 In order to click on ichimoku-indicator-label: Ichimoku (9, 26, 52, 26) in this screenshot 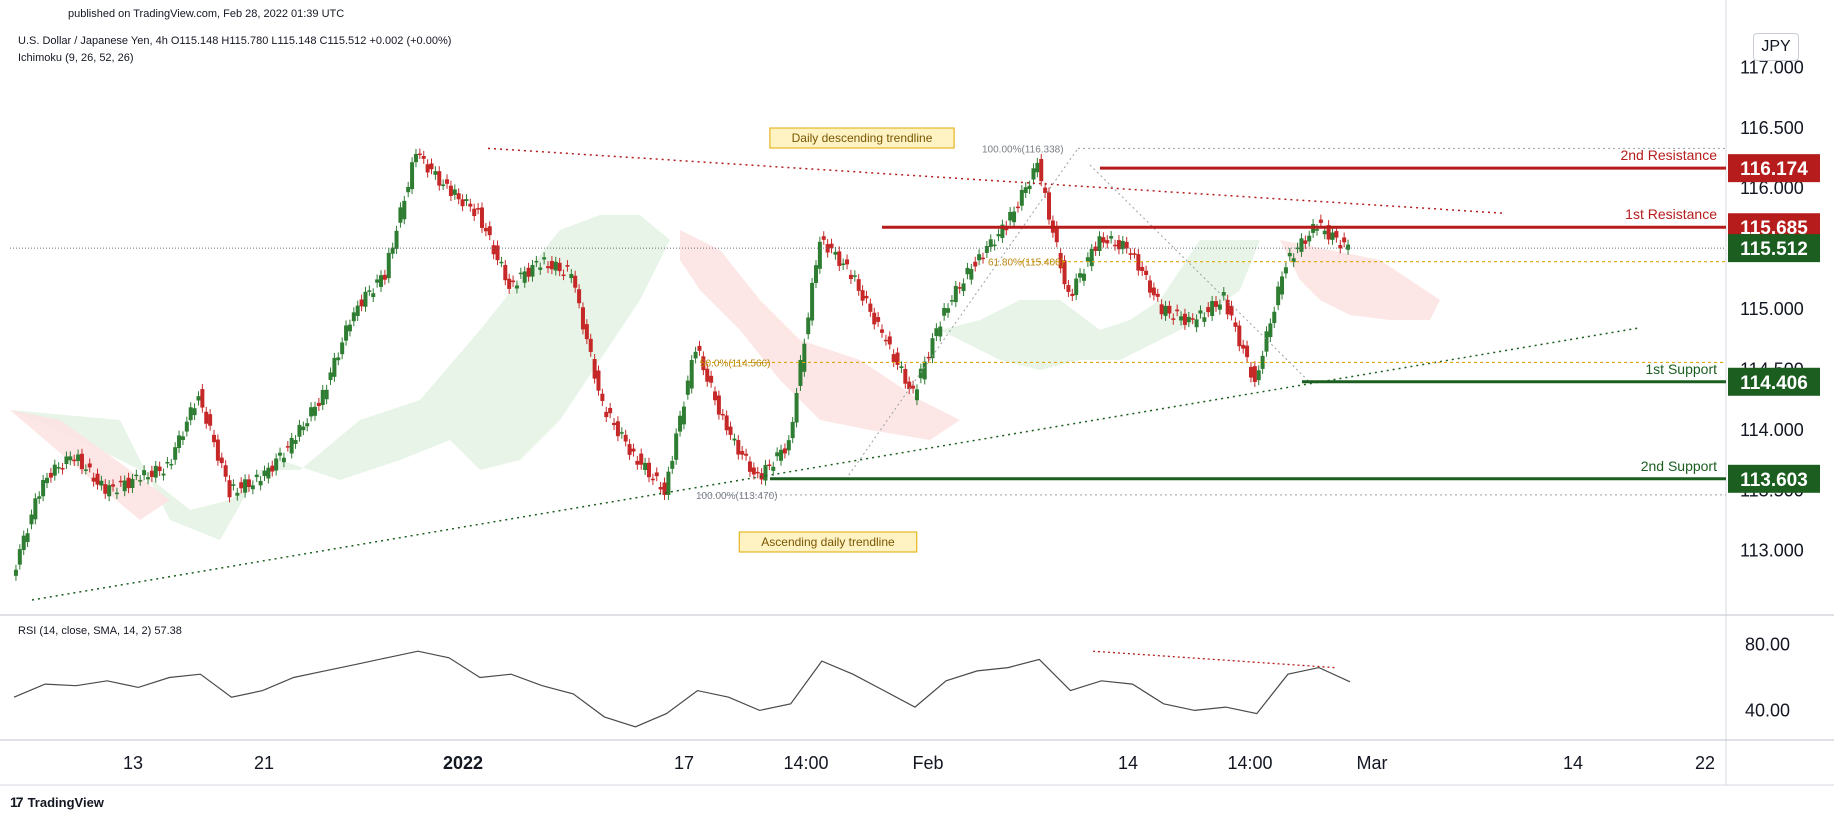, I will do `click(76, 58)`.